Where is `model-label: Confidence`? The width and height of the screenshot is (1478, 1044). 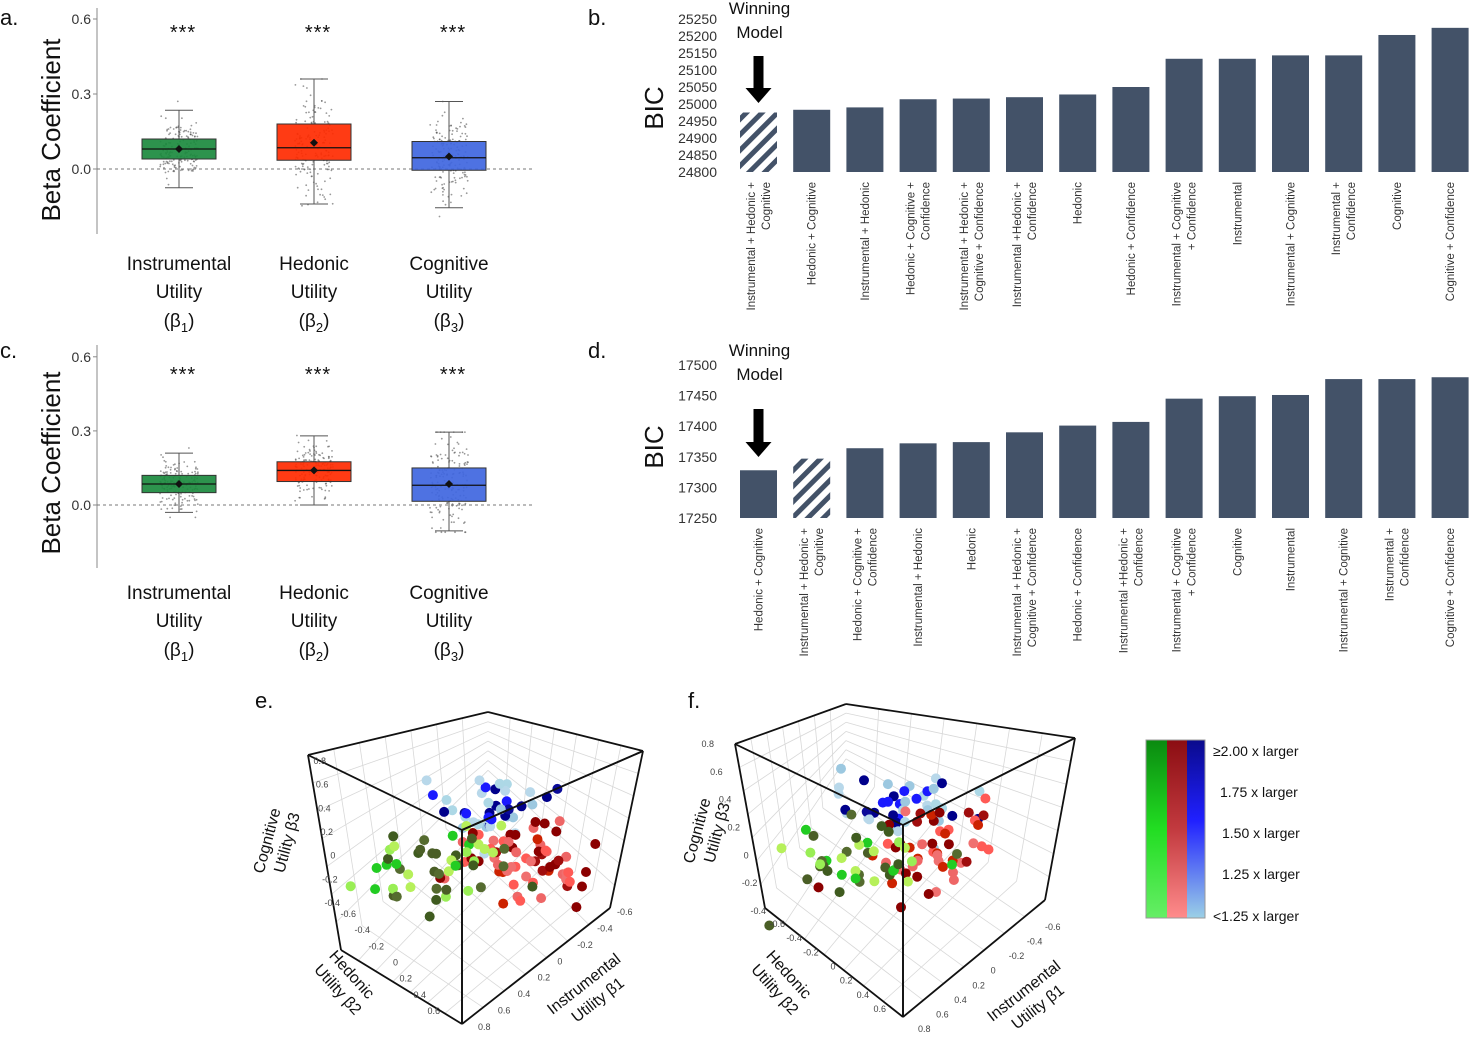 model-label: Confidence is located at coordinates (927, 211).